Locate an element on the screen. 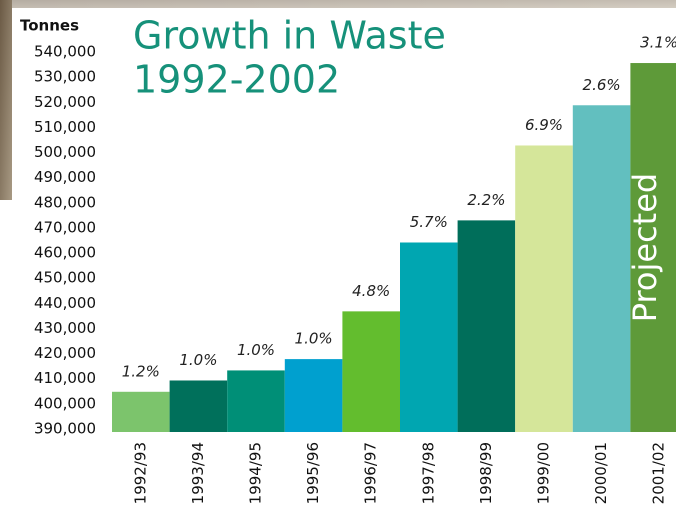 This screenshot has height=516, width=676. x-tick-label: 1992/93 is located at coordinates (140, 473).